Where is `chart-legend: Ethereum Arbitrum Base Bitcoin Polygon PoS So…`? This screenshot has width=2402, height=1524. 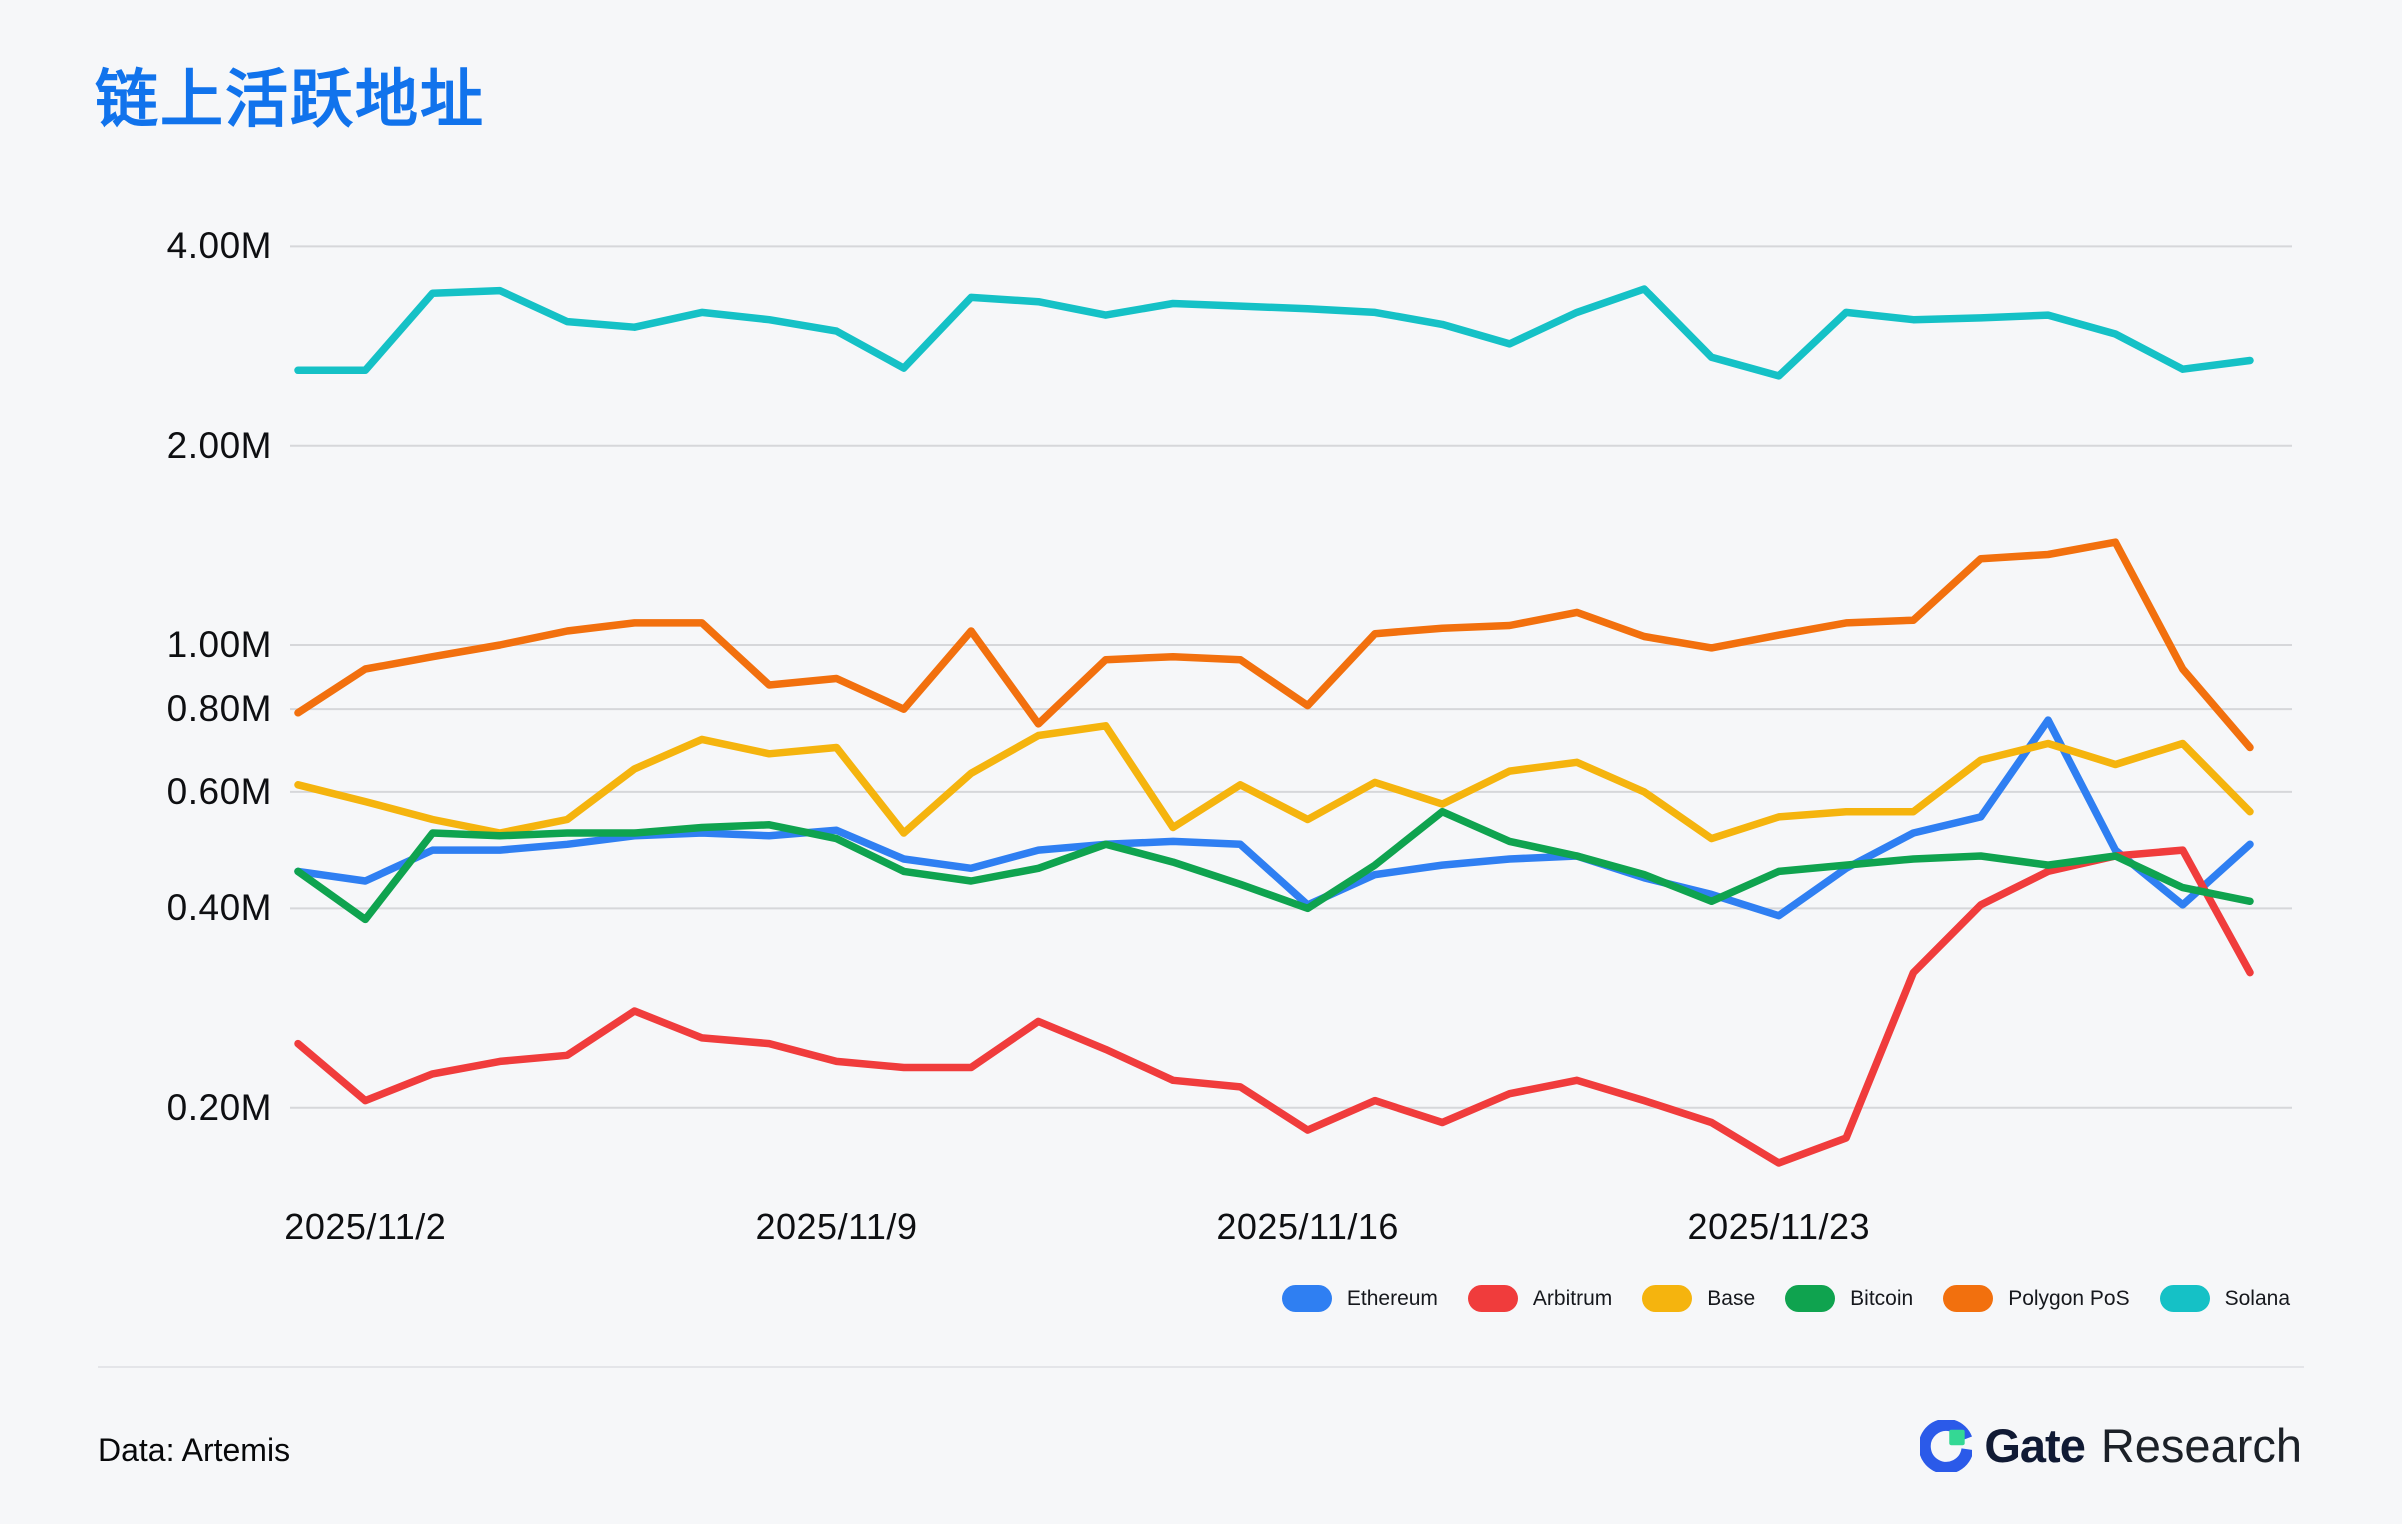 chart-legend: Ethereum Arbitrum Base Bitcoin Polygon PoS So… is located at coordinates (1785, 1298).